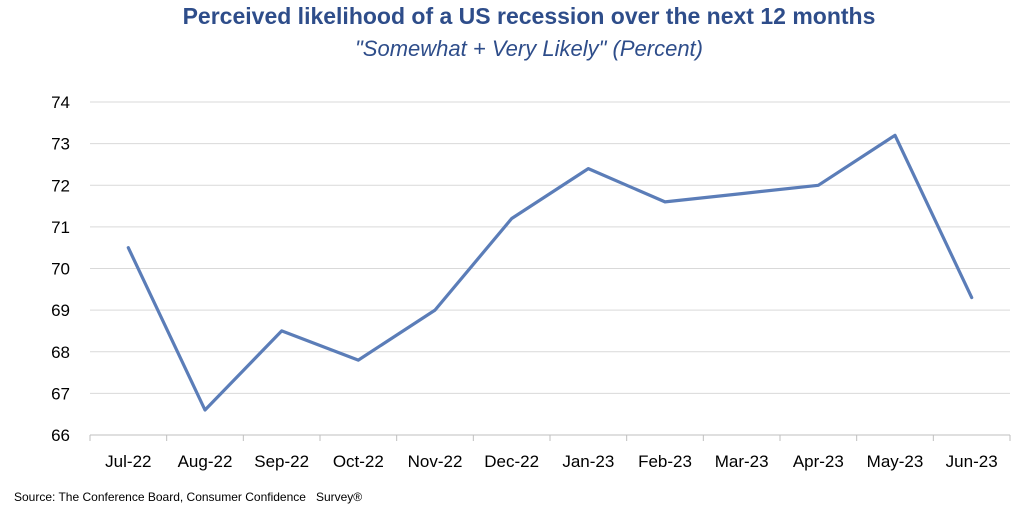  I want to click on chart-subtitle: "Somewhat + Very Likely" (Percent), so click(529, 48).